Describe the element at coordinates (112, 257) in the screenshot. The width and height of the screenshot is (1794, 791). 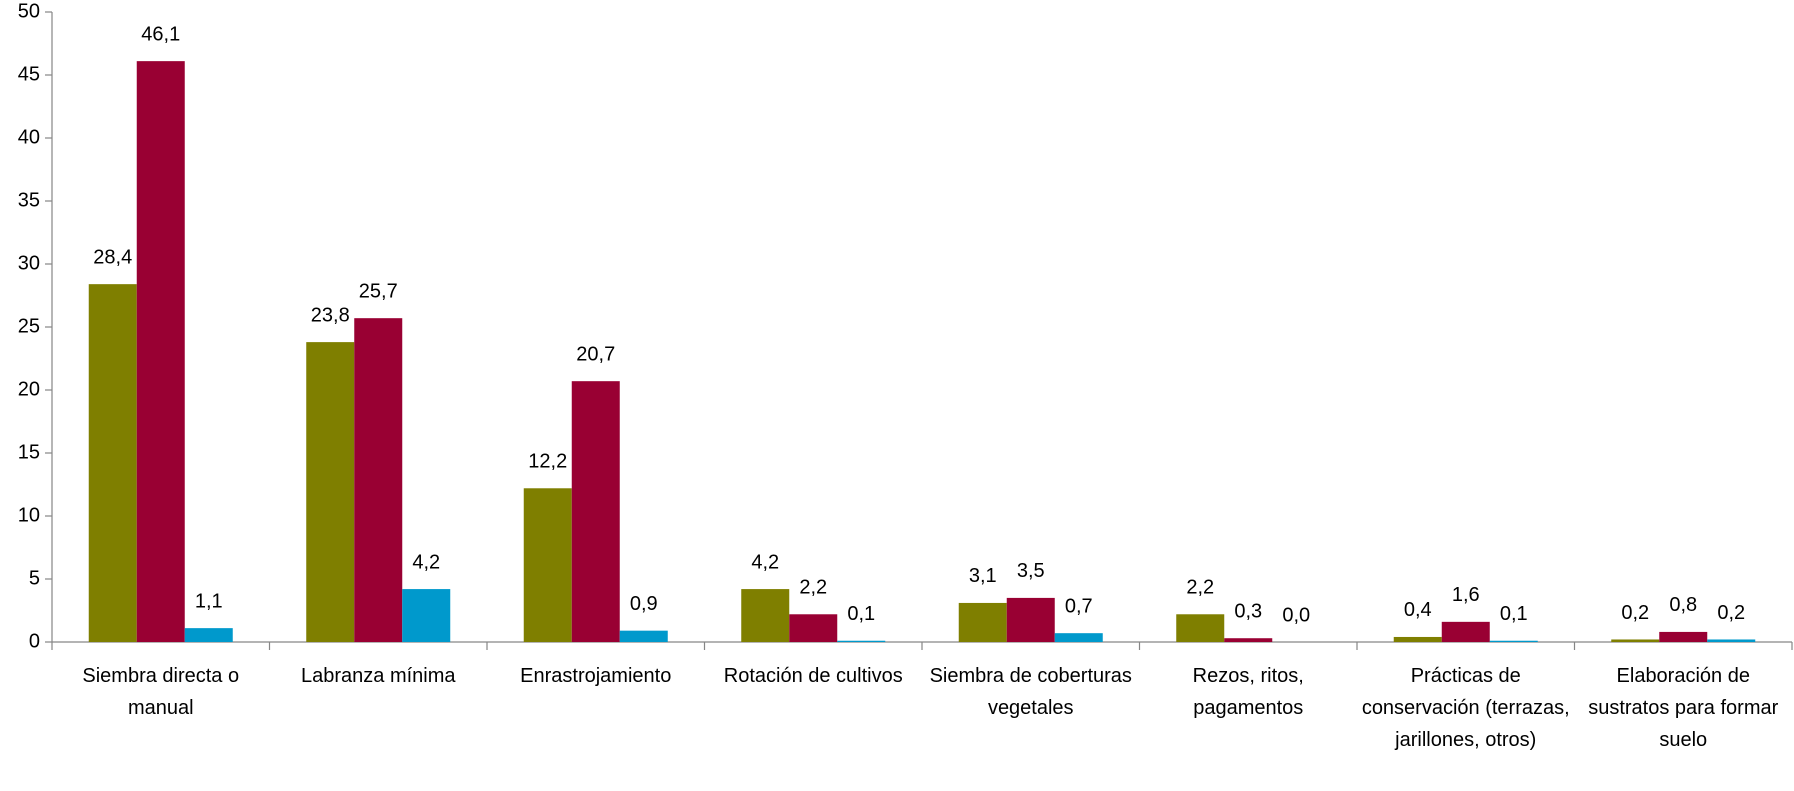
I see `value-label: 28,4` at that location.